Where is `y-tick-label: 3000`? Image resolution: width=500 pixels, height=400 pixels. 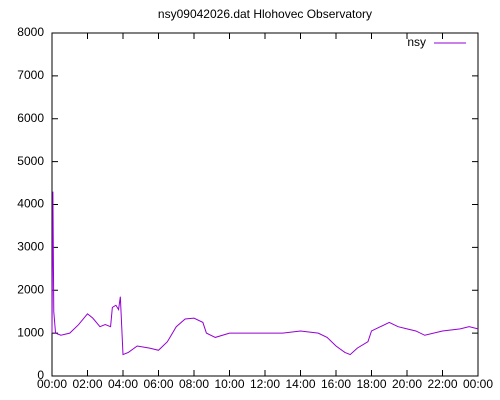
y-tick-label: 3000 is located at coordinates (30, 247).